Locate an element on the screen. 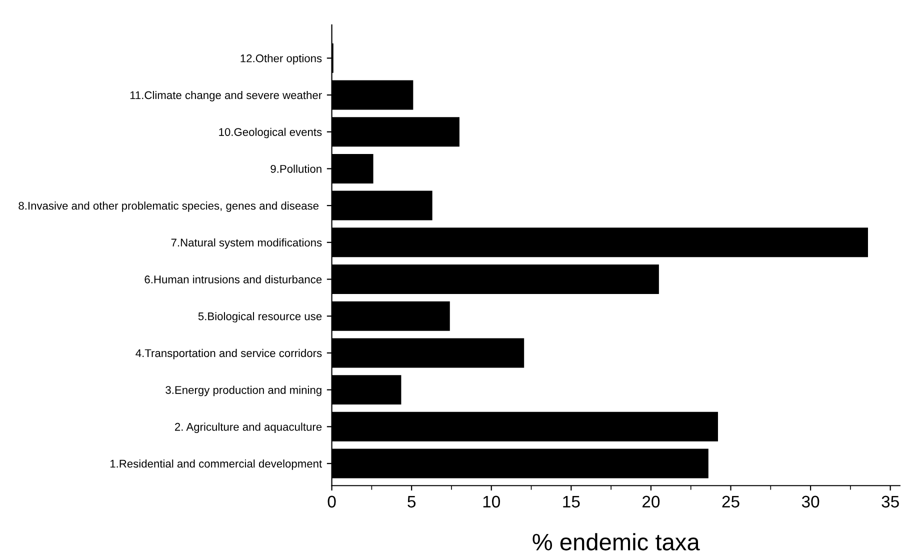 The image size is (909, 555). y-tick-label: 9.Pollution is located at coordinates (296, 168).